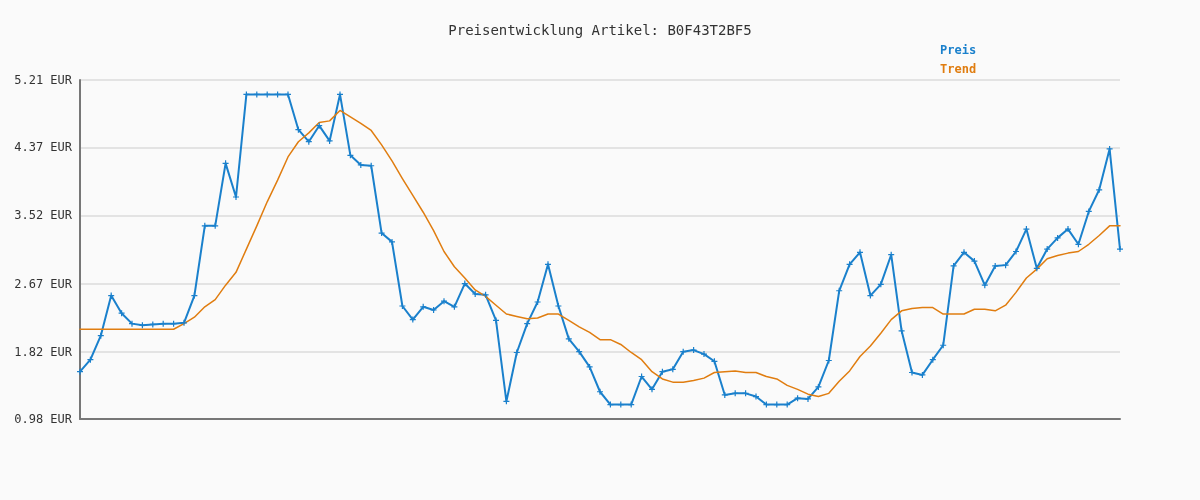 The height and width of the screenshot is (500, 1200). Describe the element at coordinates (43, 419) in the screenshot. I see `y-tick-label: 0.98 EUR` at that location.